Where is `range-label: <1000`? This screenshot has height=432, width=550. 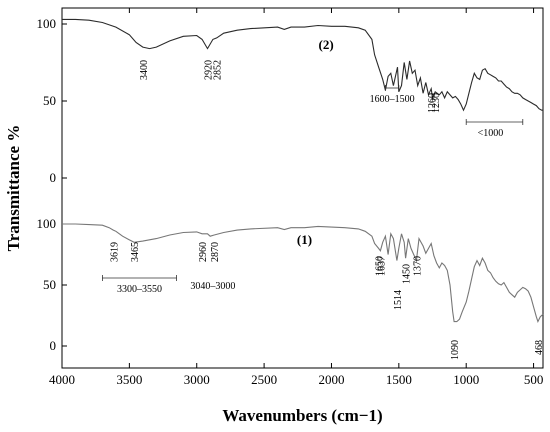
range-label: <1000 is located at coordinates (491, 133).